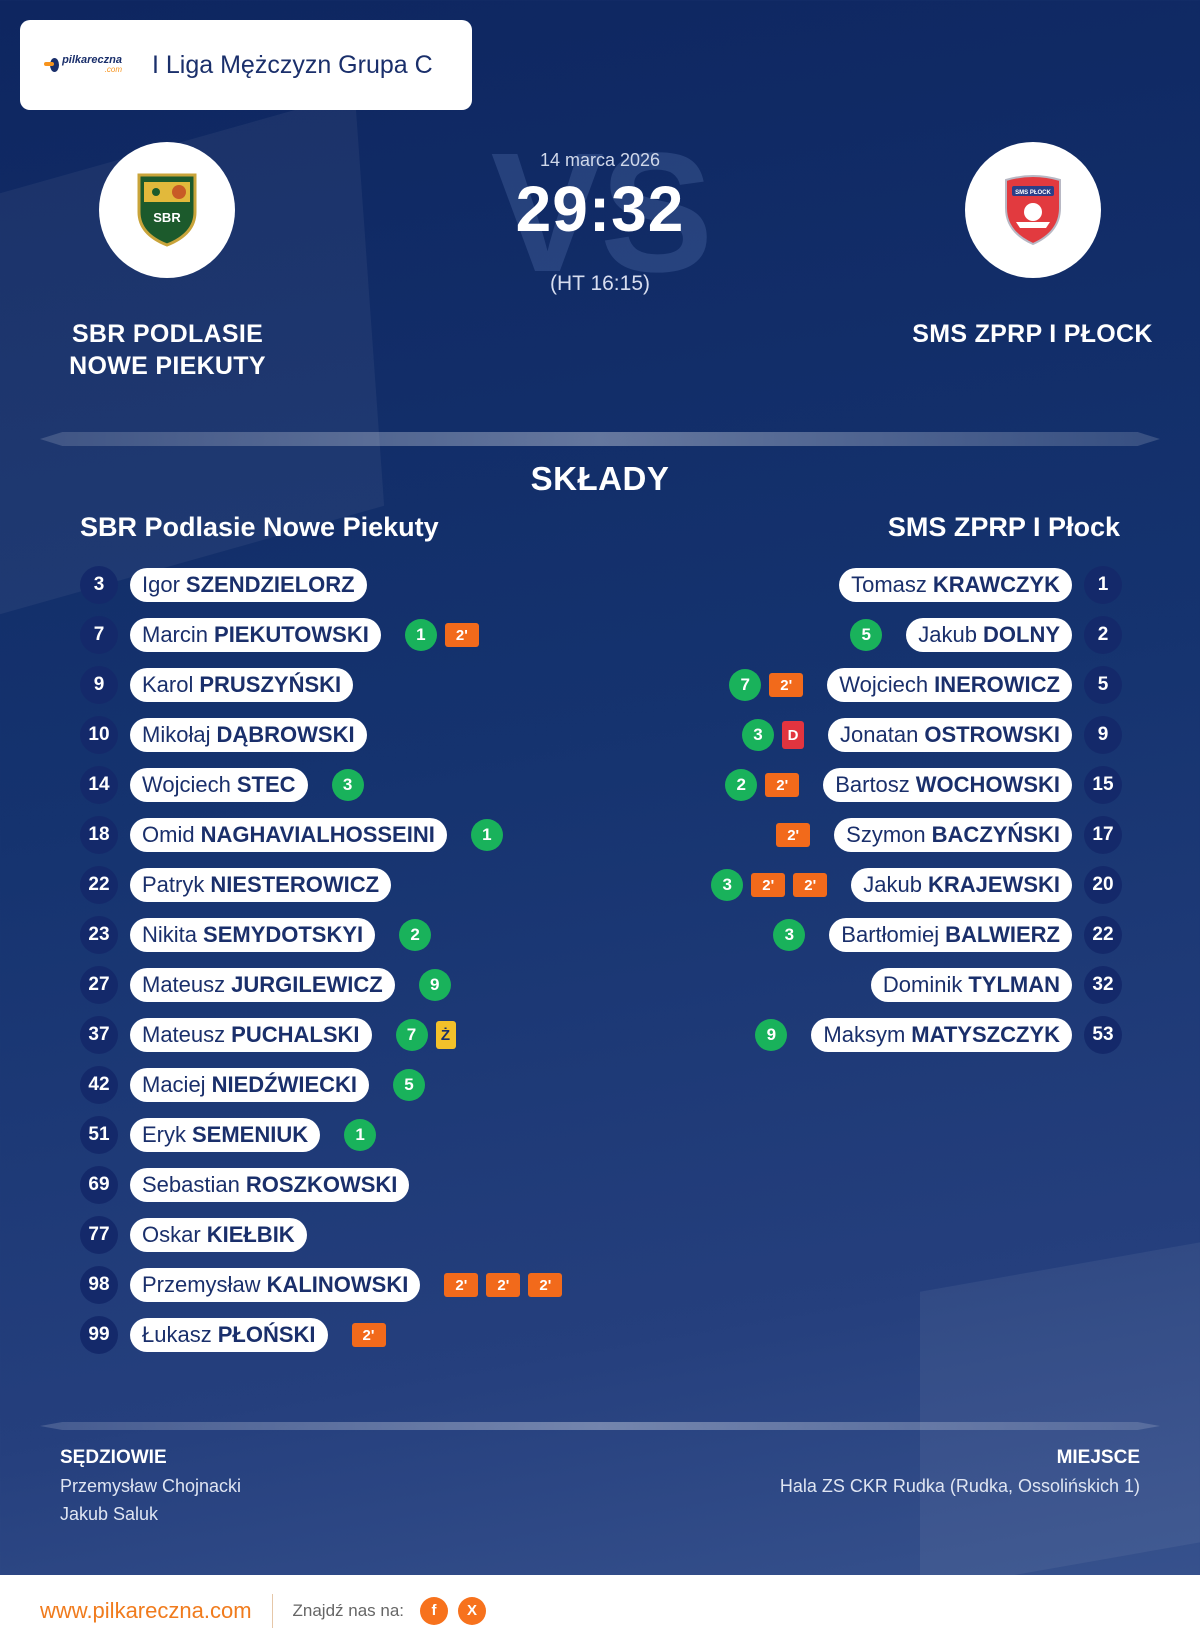 This screenshot has height=1646, width=1200. I want to click on player-name: Maciej NIEDŹWIECKI, so click(250, 1085).